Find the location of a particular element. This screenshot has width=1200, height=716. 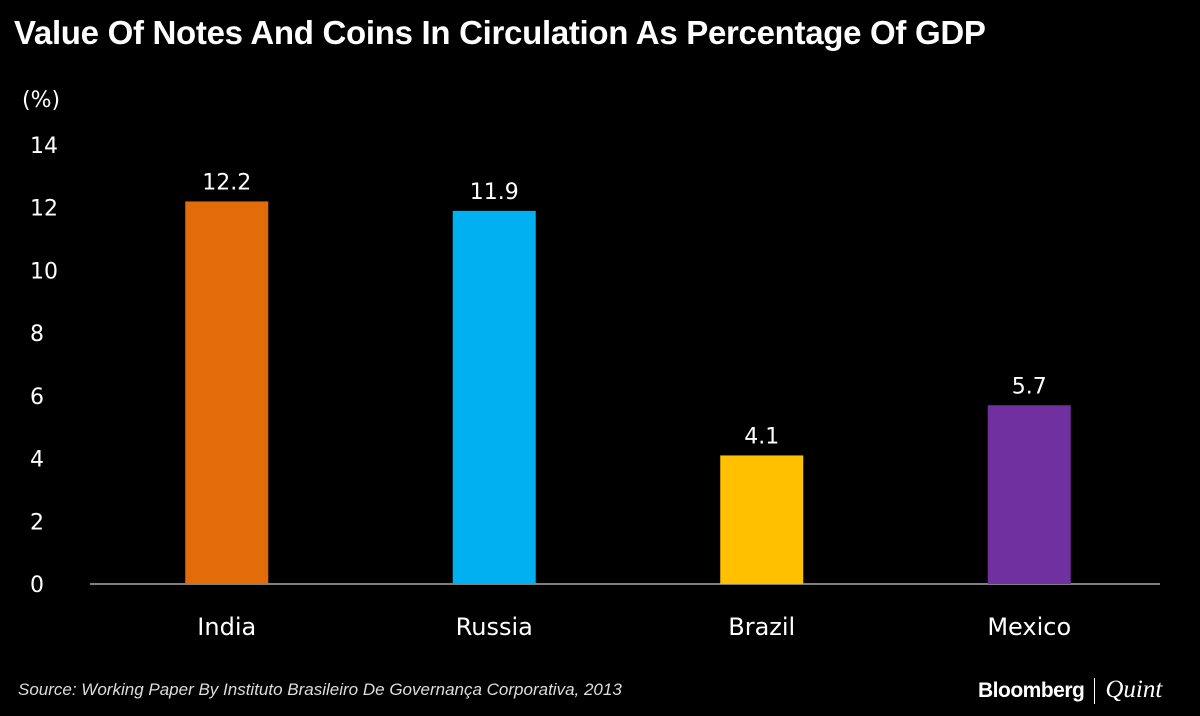

y-tick-label: 2 is located at coordinates (37, 522).